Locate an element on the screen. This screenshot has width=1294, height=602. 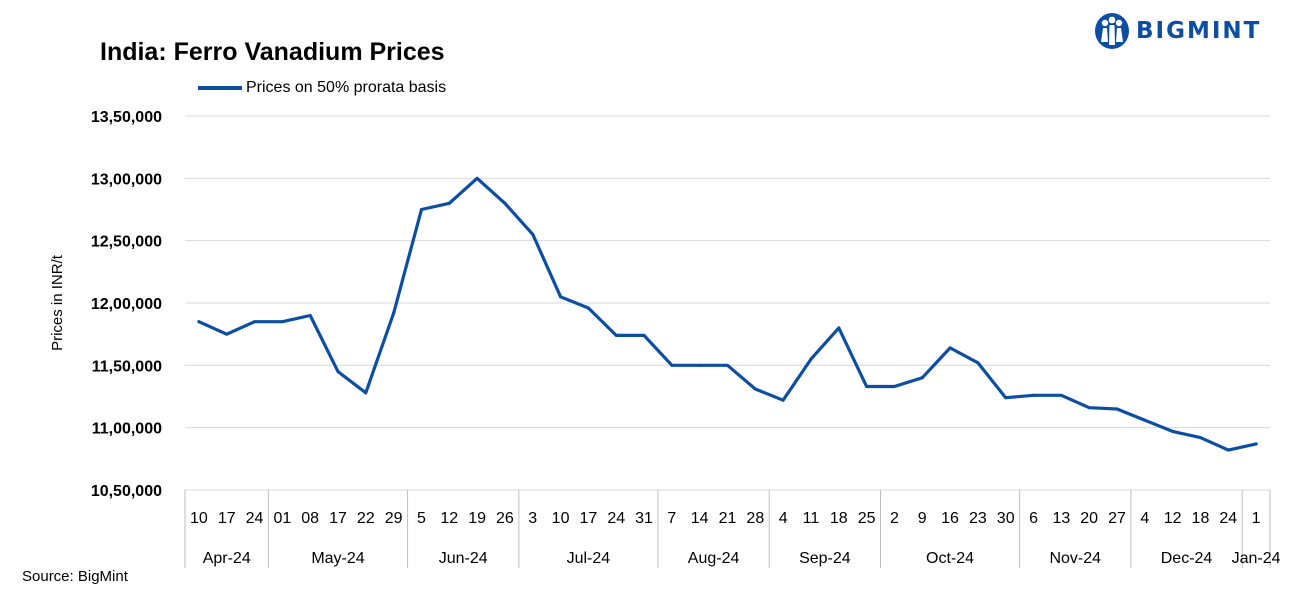
source-note: Source: BigMint is located at coordinates (75, 576).